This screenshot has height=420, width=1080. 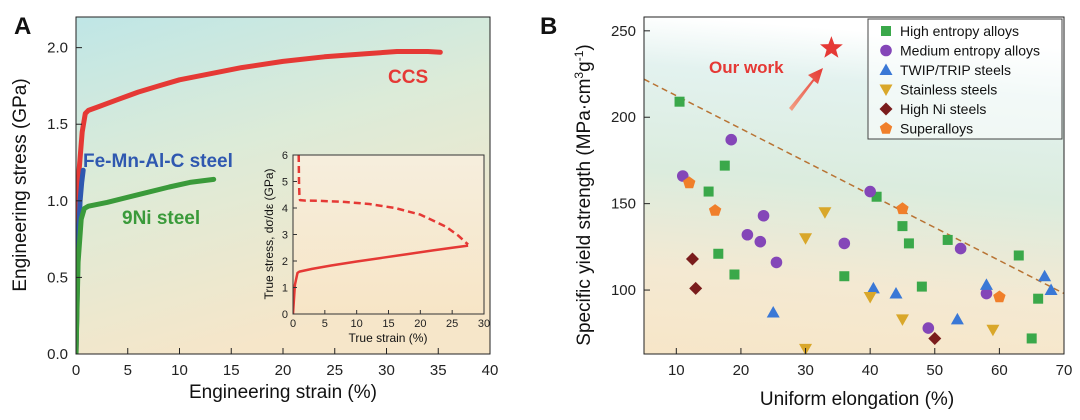 What do you see at coordinates (955, 70) in the screenshot?
I see `legend-label-twip-trip-steels: TWIP/TRIP steels` at bounding box center [955, 70].